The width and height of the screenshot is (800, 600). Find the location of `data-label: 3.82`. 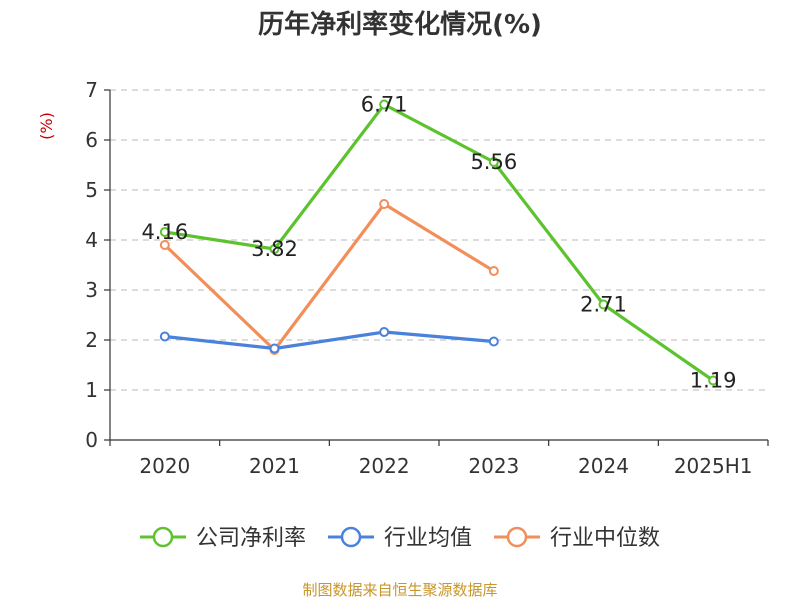

data-label: 3.82 is located at coordinates (274, 249).